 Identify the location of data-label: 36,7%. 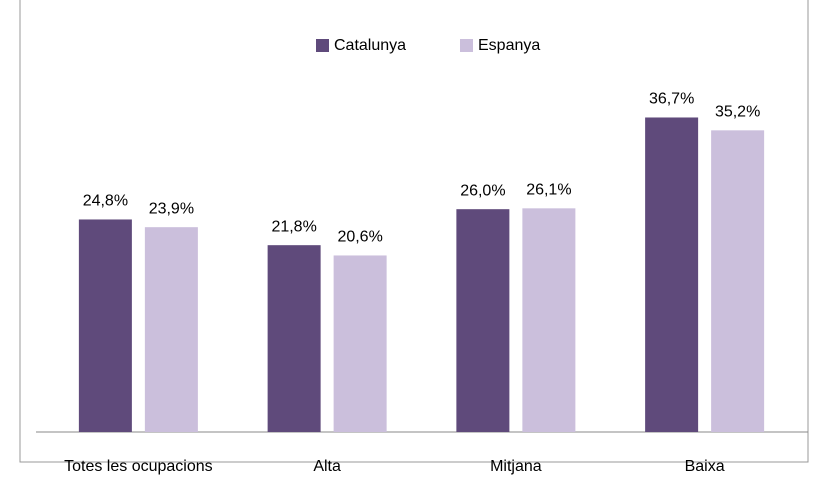
(671, 99).